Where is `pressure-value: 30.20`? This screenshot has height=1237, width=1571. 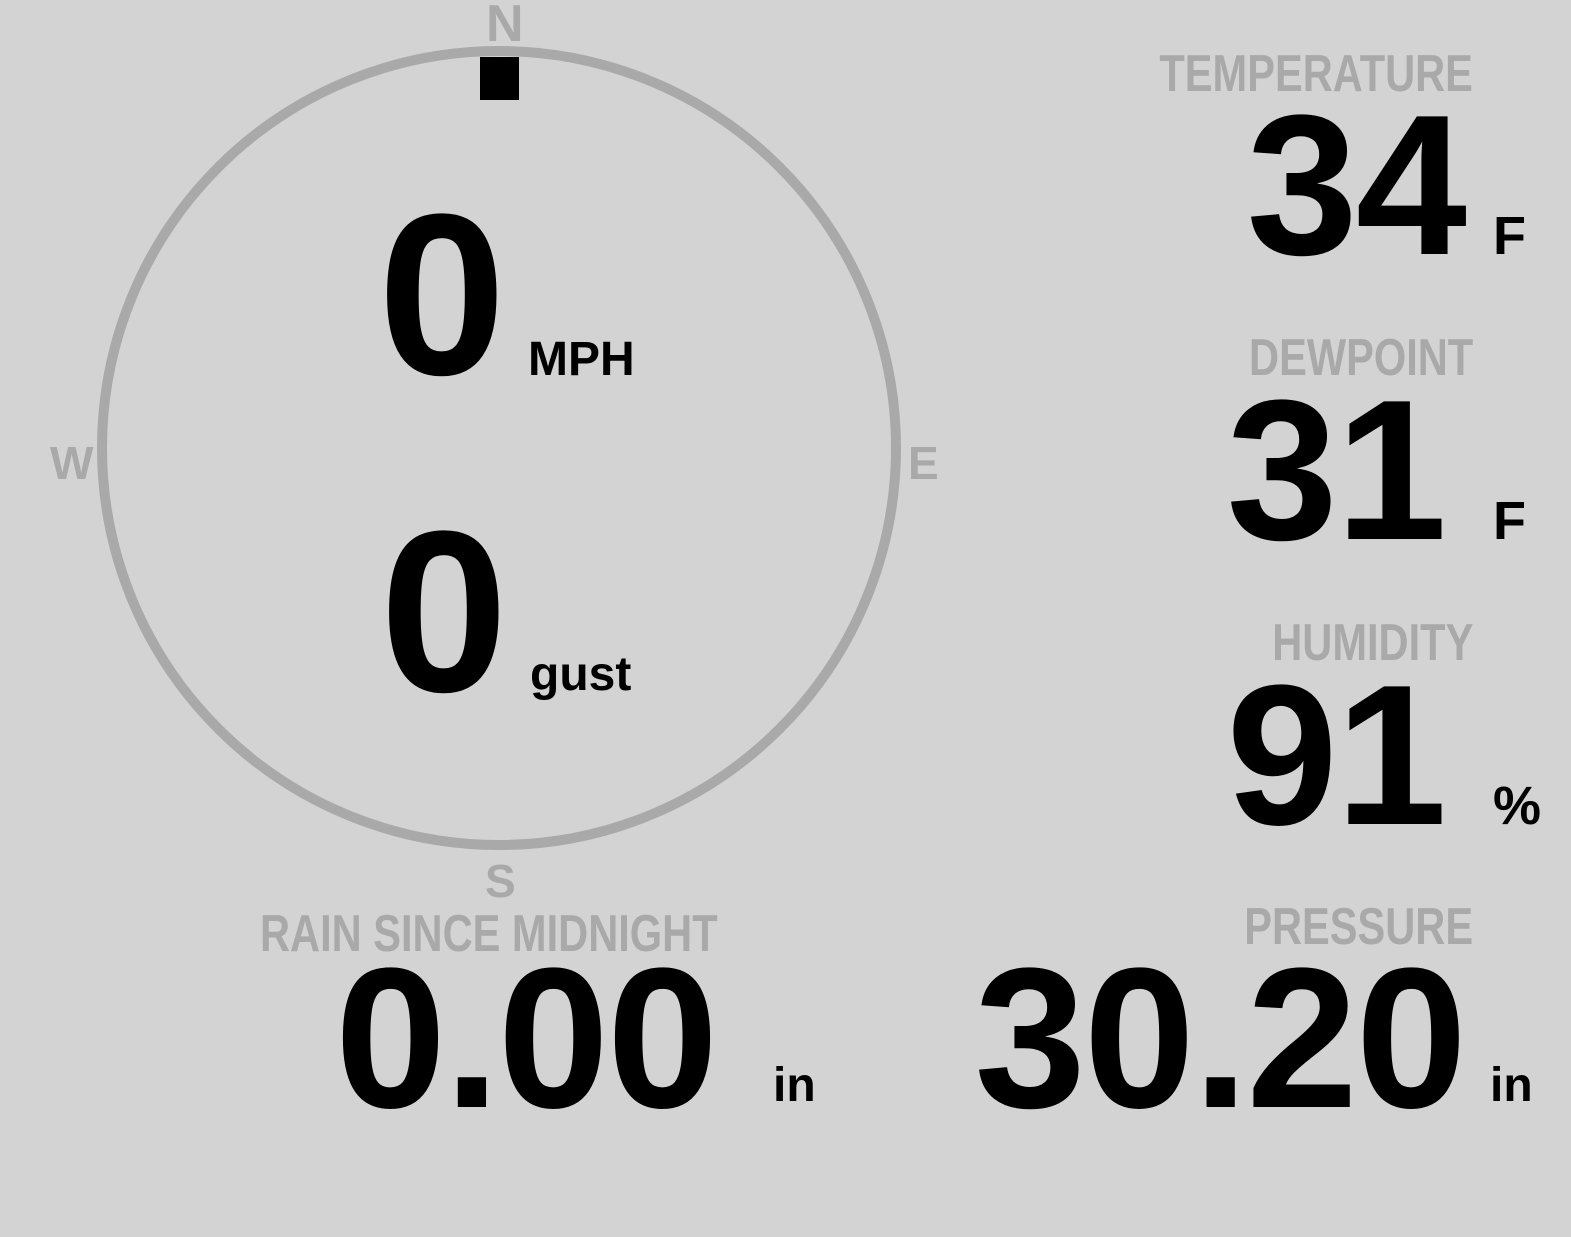
pressure-value: 30.20 is located at coordinates (1220, 1038).